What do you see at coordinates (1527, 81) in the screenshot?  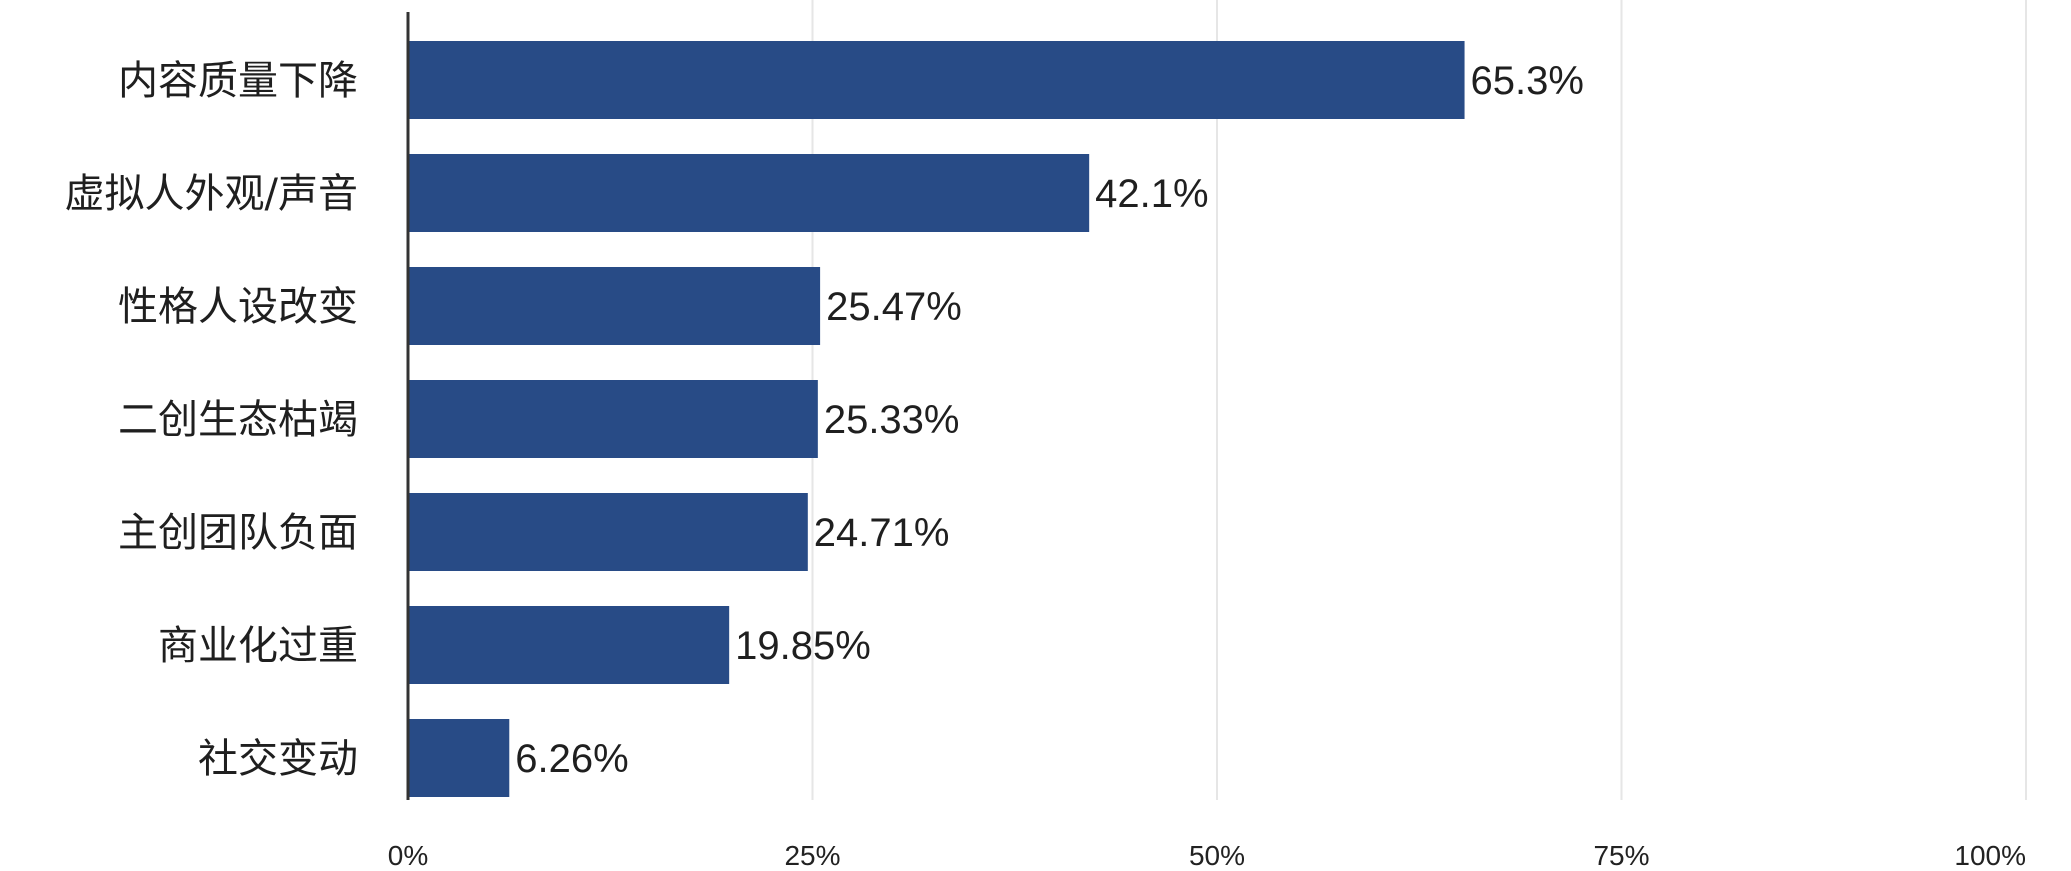 I see `value-label-0: 65.3%` at bounding box center [1527, 81].